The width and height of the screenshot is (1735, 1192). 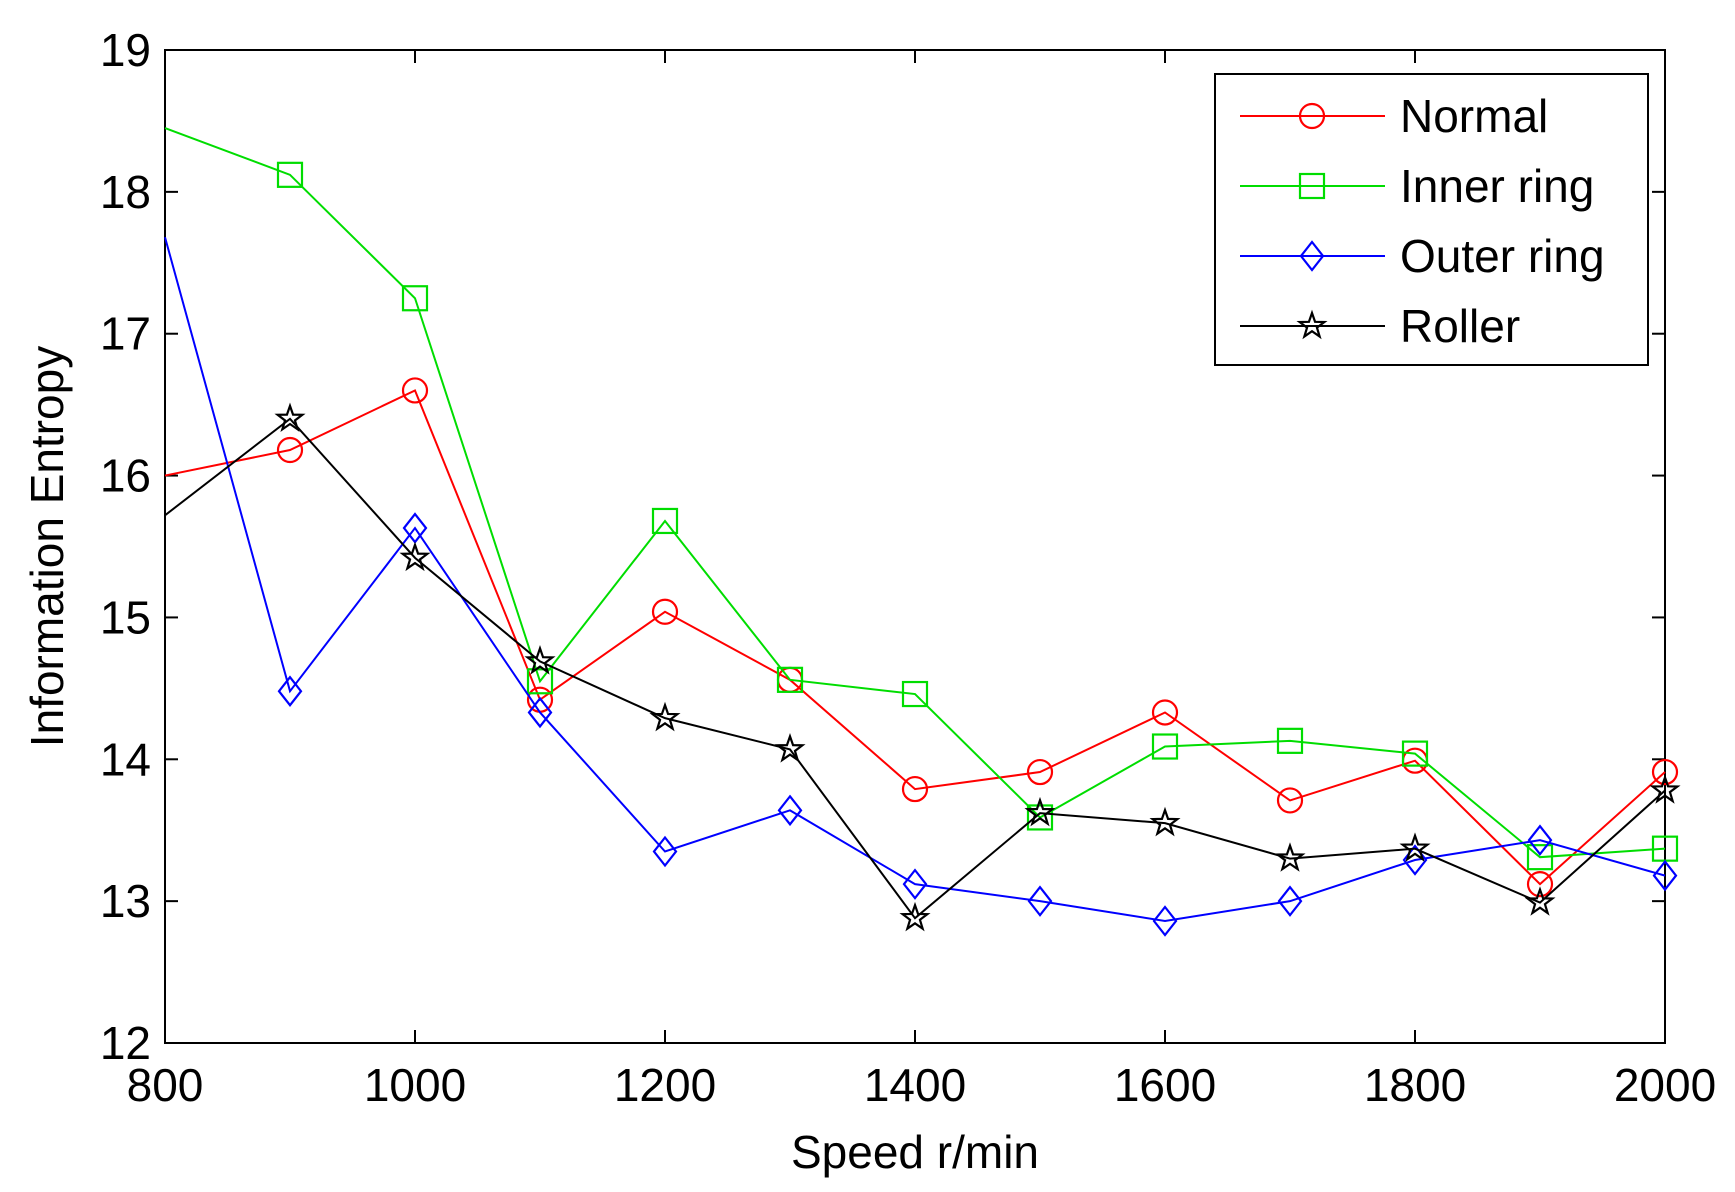 I want to click on legend-item: Outer ring, so click(x=1422, y=256).